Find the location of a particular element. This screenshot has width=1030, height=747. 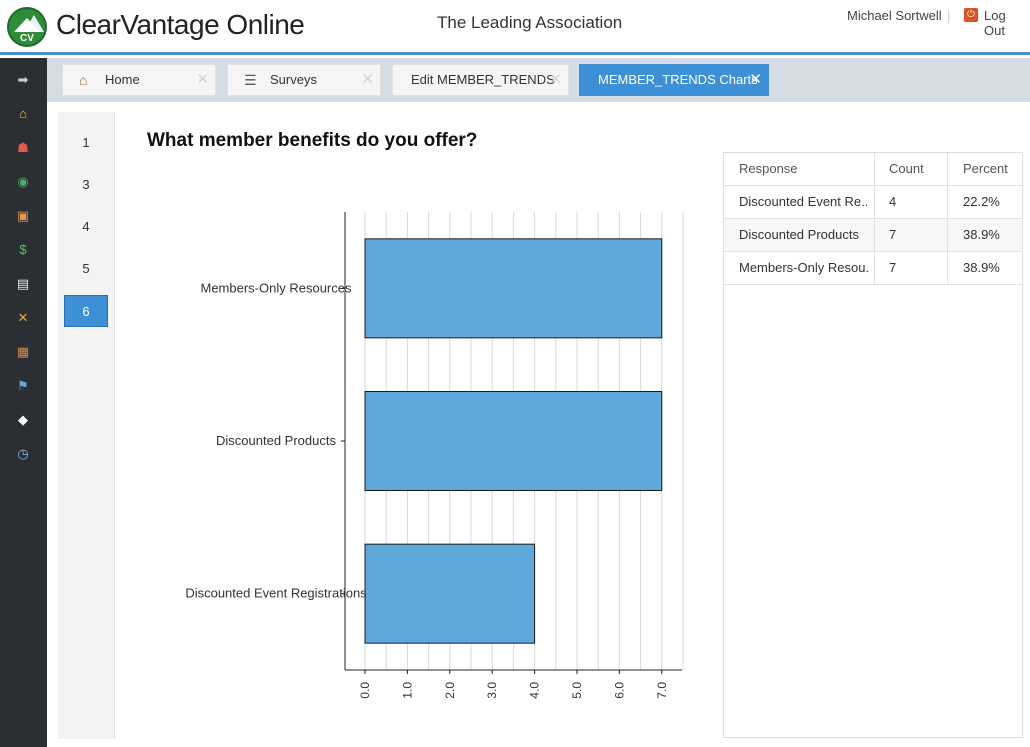

table-row: Discounted Products 7 38.9% is located at coordinates (873, 235).